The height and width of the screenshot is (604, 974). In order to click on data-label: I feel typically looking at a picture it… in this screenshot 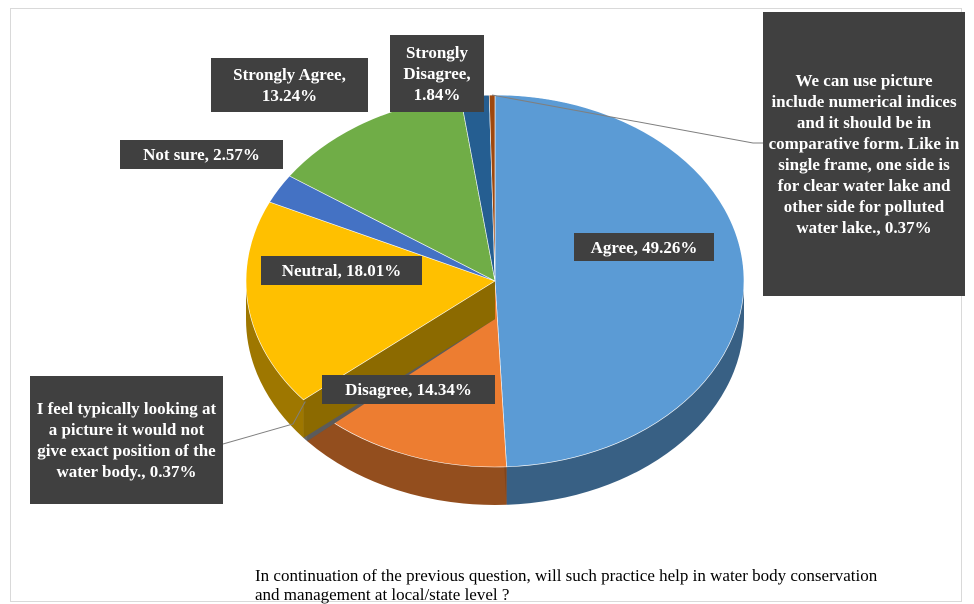, I will do `click(126, 440)`.